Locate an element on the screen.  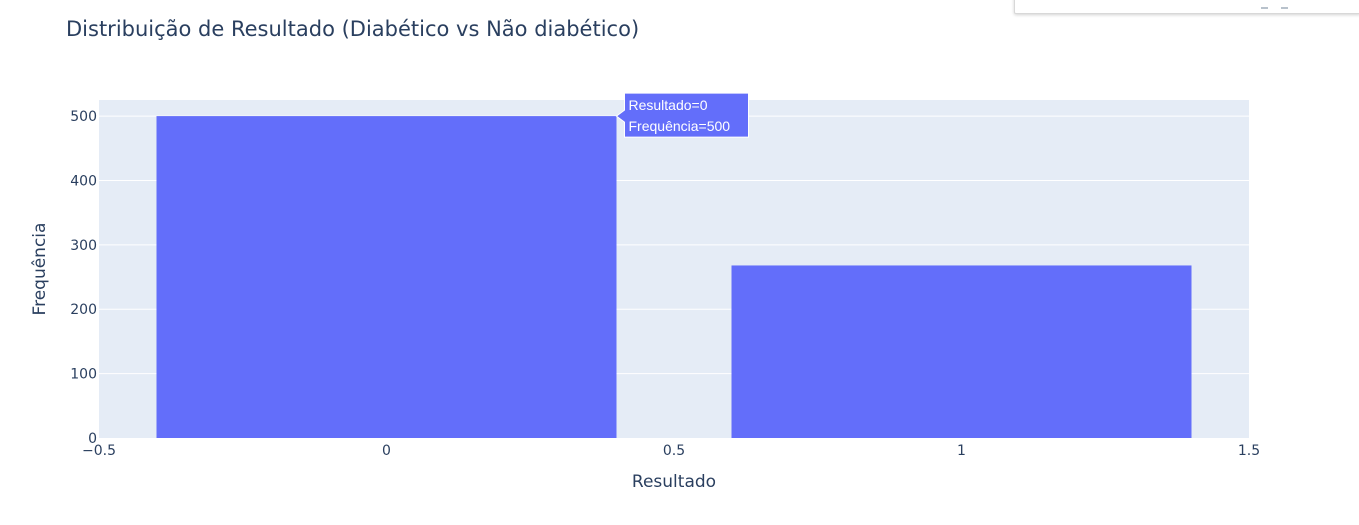
y-axis-title: Frequência is located at coordinates (40, 269).